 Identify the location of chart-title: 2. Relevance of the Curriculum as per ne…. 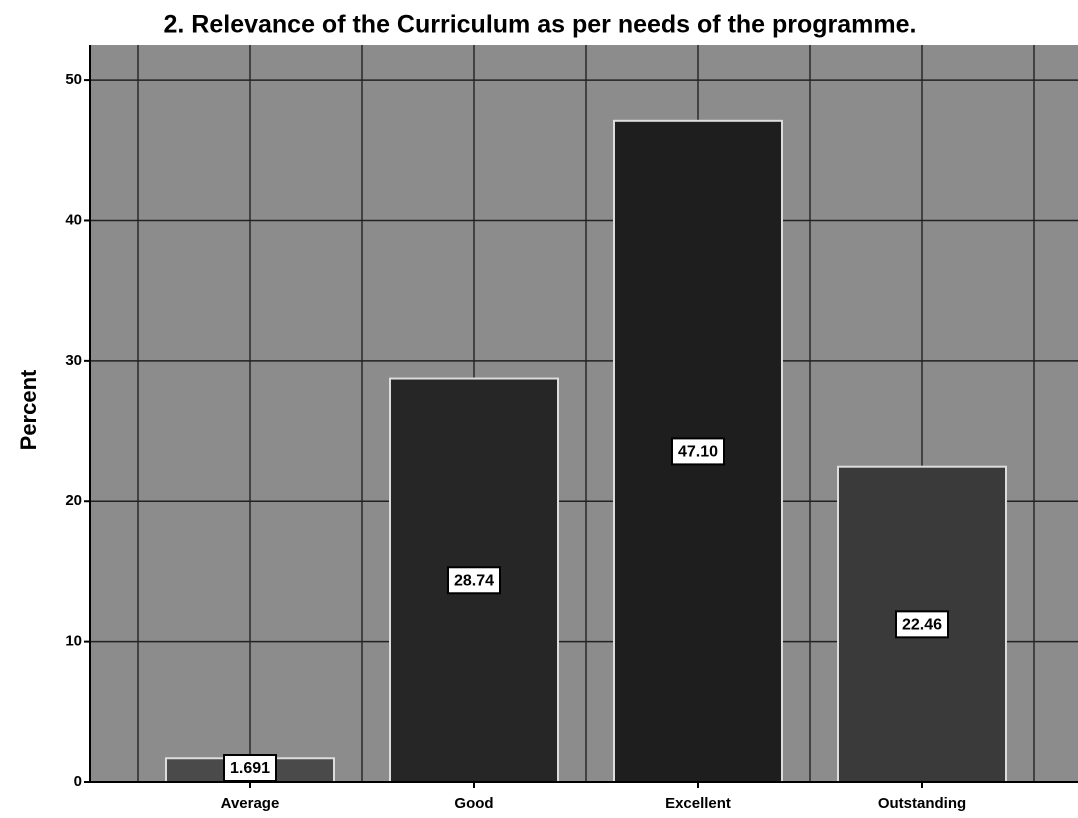
(540, 25).